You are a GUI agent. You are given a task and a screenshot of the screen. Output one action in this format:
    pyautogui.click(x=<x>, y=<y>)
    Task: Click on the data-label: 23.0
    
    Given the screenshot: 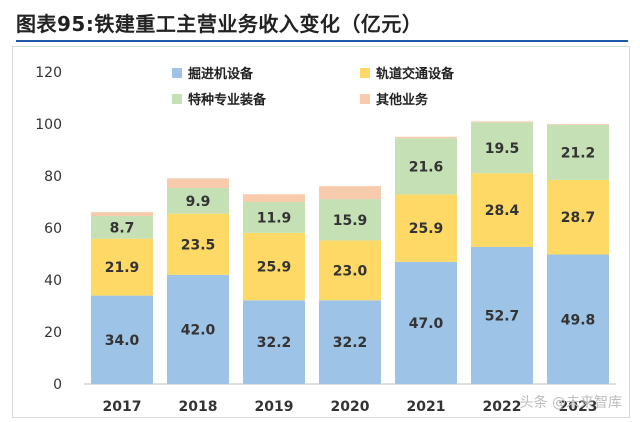 What is the action you would take?
    pyautogui.click(x=350, y=271)
    